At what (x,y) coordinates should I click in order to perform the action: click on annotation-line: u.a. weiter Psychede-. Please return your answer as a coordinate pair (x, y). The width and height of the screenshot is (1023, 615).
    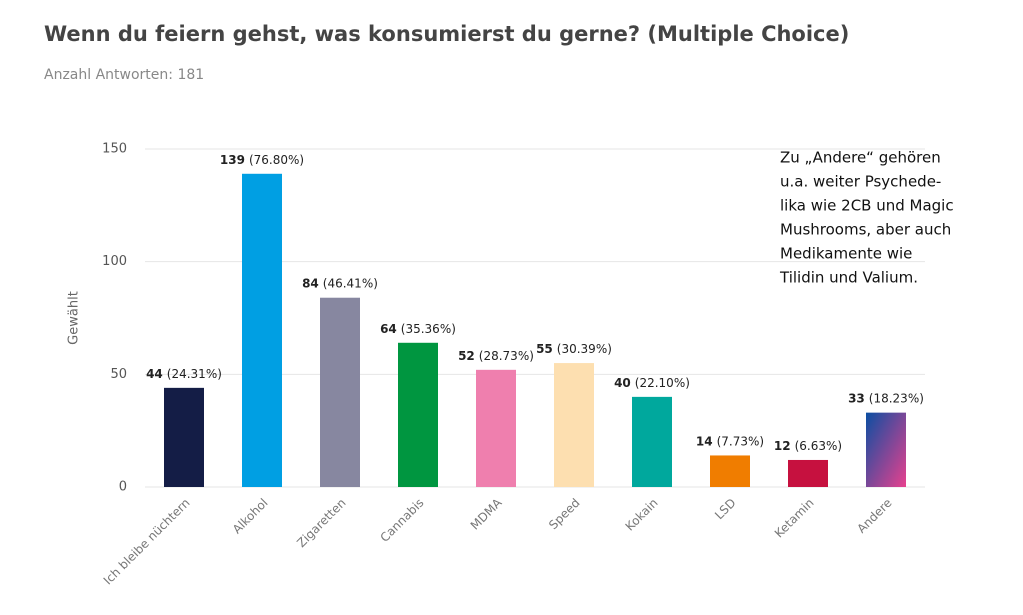
    Looking at the image, I should click on (860, 182).